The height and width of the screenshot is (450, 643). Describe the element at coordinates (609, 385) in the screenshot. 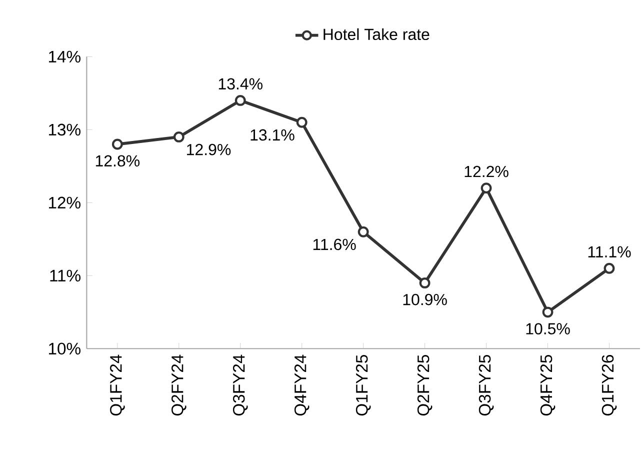

I see `x-tick-label: Q1FY26` at that location.